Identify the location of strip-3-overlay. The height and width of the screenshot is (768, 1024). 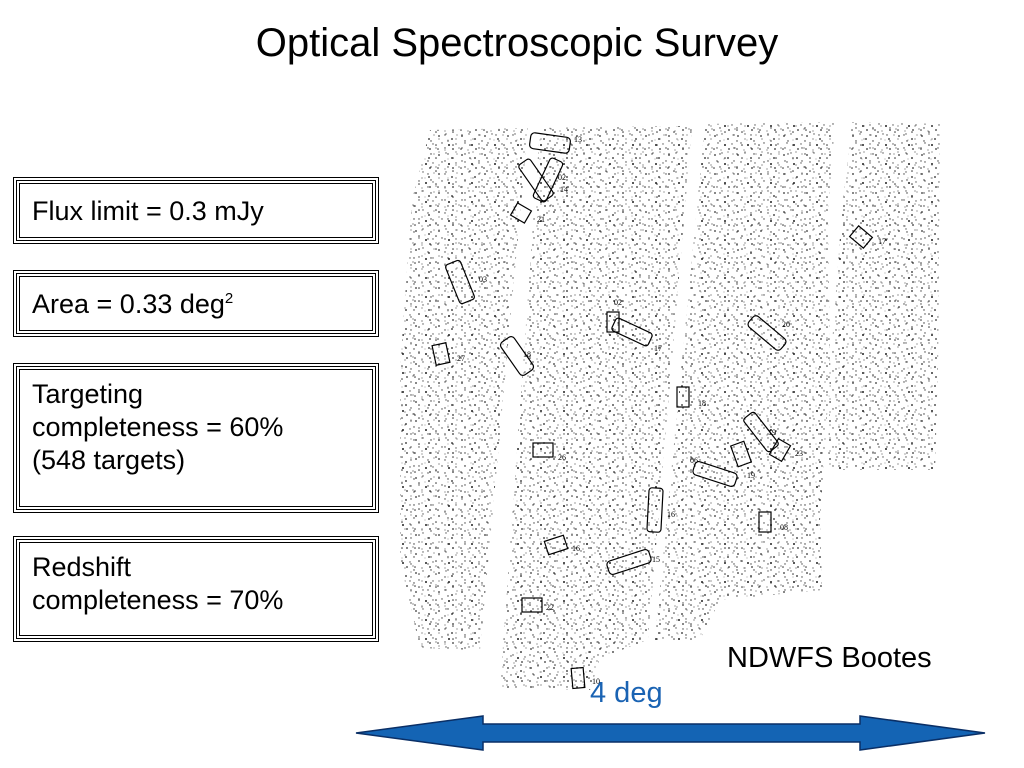
(745, 381).